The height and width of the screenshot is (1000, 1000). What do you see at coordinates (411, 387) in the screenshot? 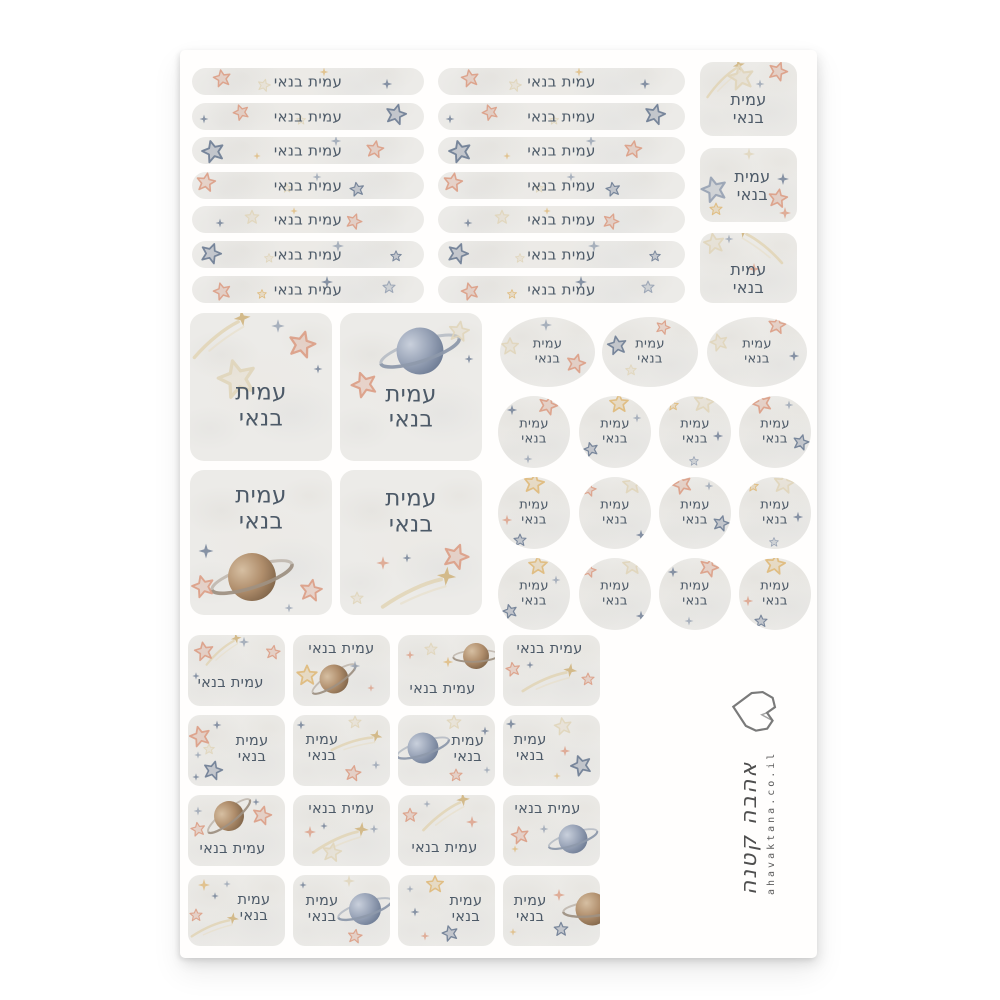
I see `sticker-large-square: עמית בנאי` at bounding box center [411, 387].